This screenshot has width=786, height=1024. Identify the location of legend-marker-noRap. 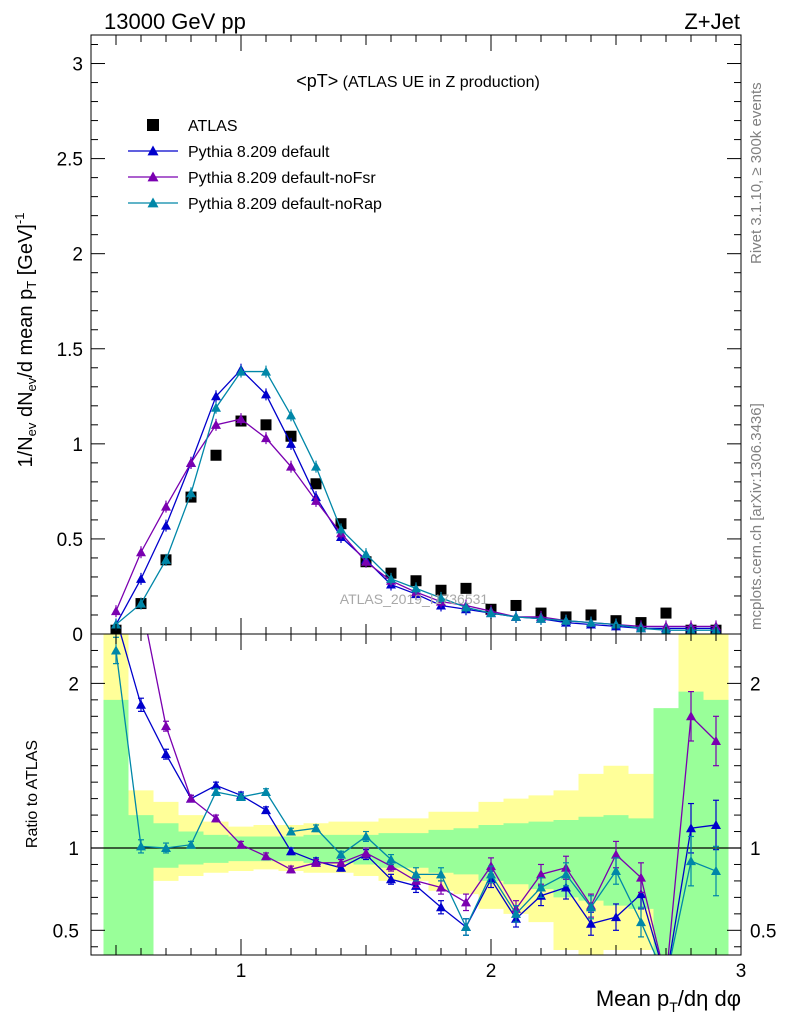
(153, 202).